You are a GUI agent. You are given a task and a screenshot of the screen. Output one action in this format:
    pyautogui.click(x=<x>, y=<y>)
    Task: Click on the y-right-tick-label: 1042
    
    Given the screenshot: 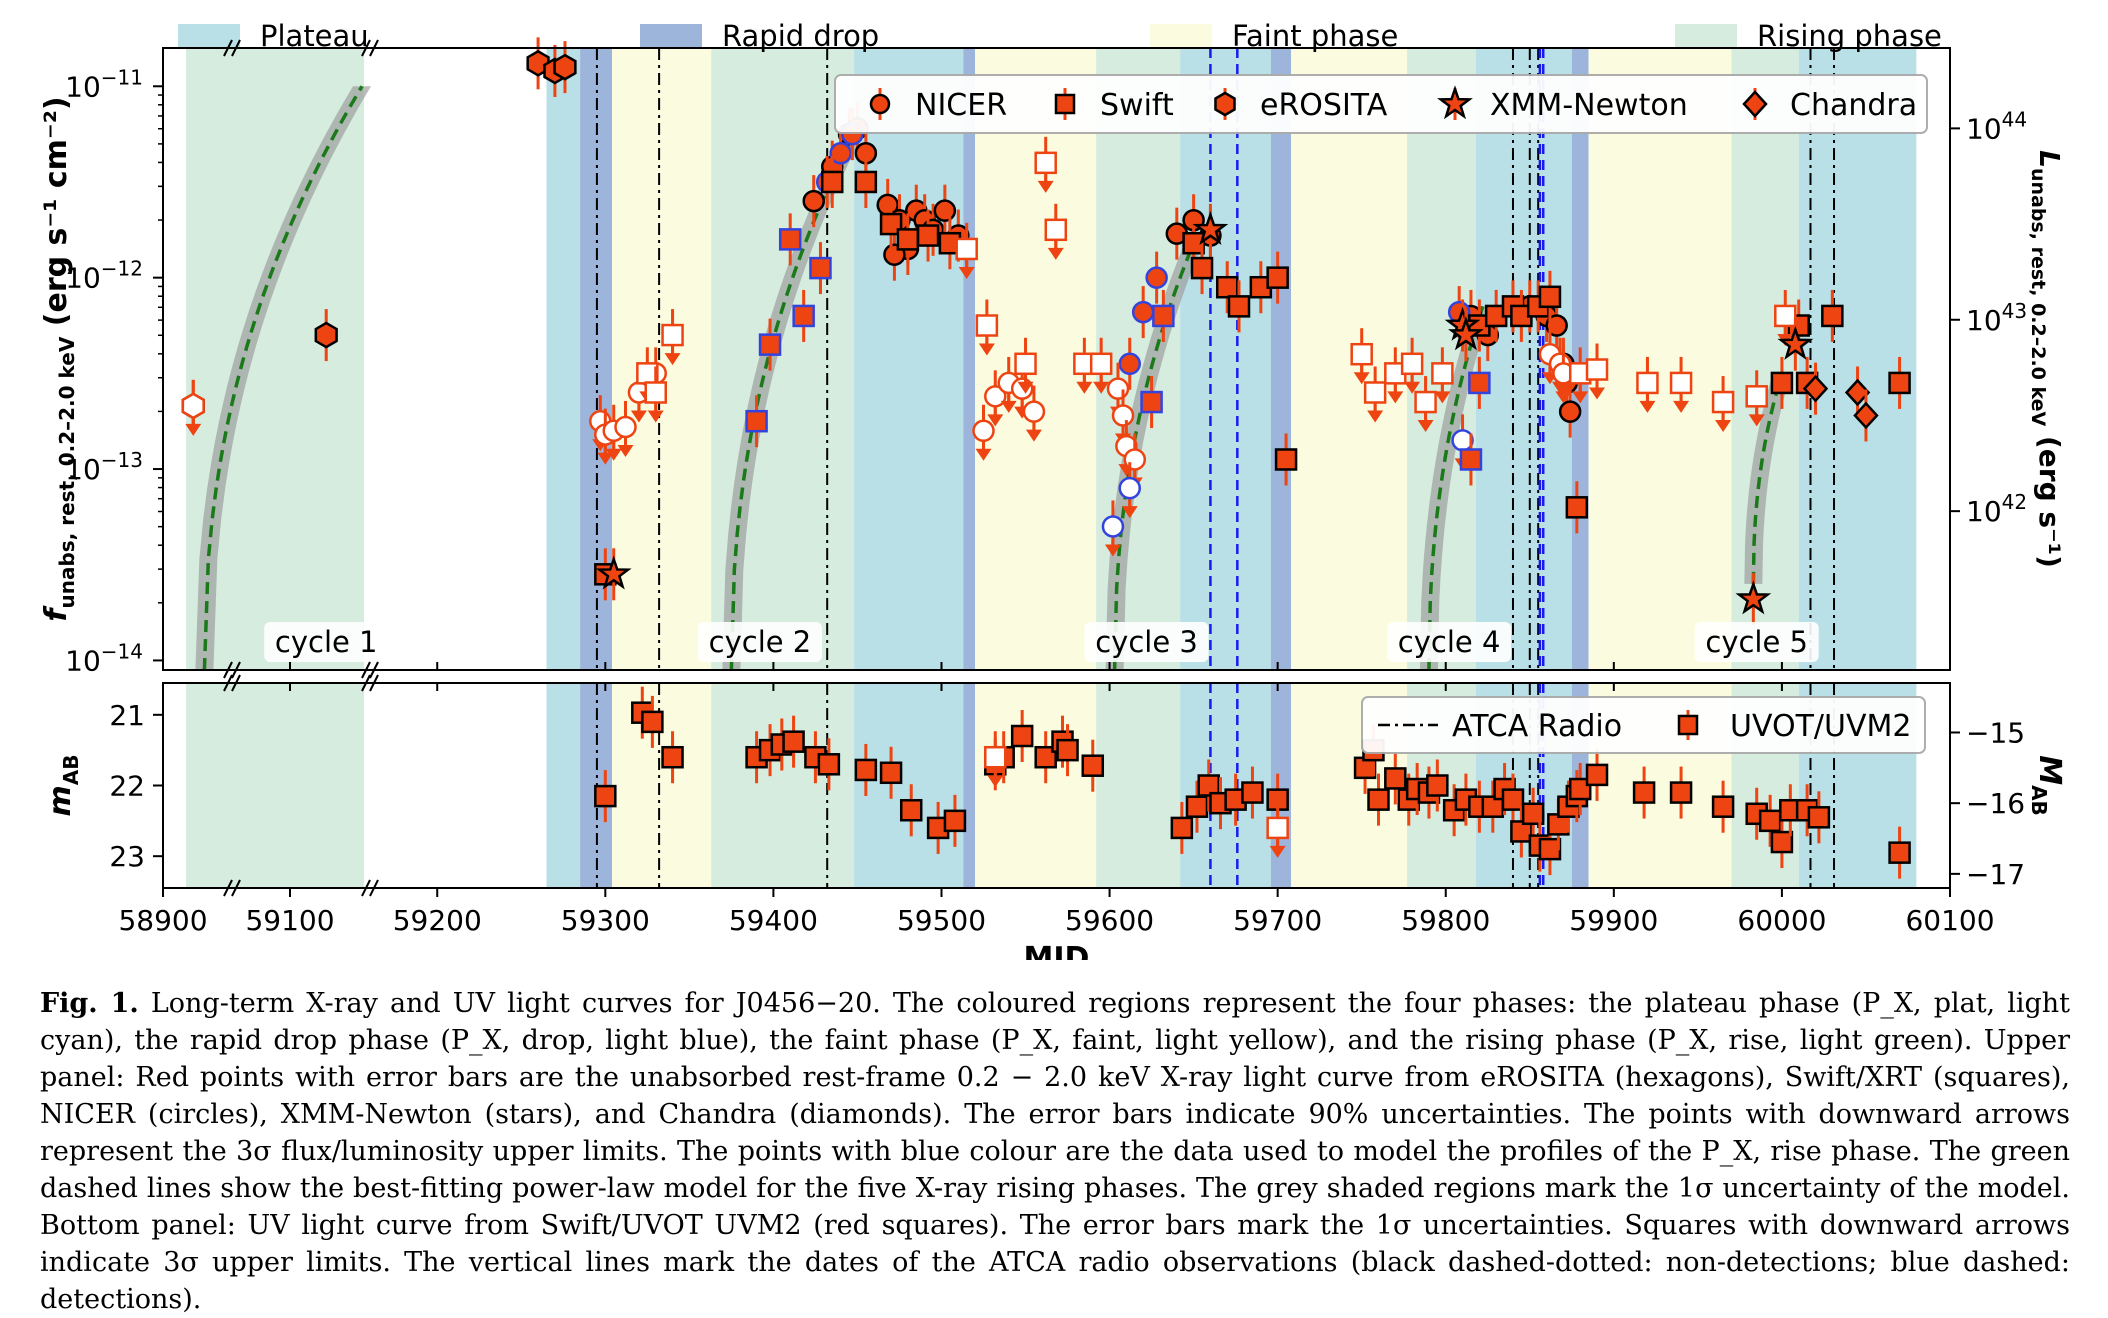 What is the action you would take?
    pyautogui.click(x=1996, y=509)
    